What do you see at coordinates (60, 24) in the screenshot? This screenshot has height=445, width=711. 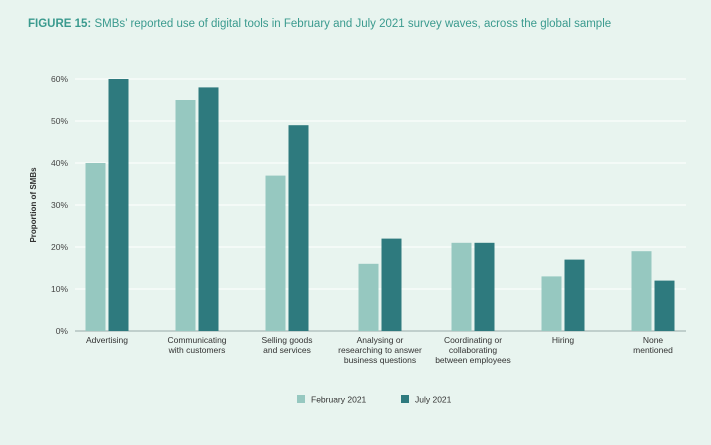 I see `figure-number: FIGURE 15:` at bounding box center [60, 24].